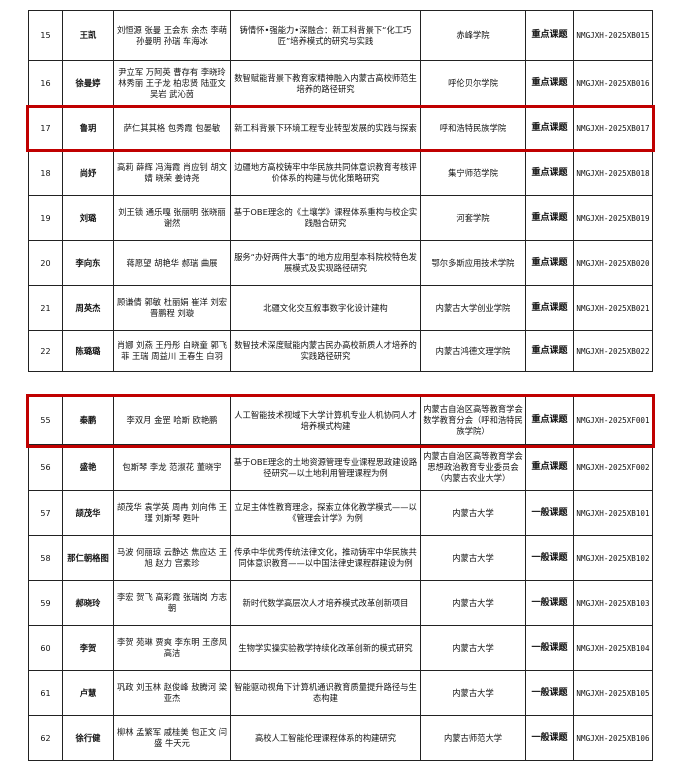  I want to click on cell-title: 人工智能技术视域下大学计算机专业人机协同人才培养模式构建, so click(325, 420).